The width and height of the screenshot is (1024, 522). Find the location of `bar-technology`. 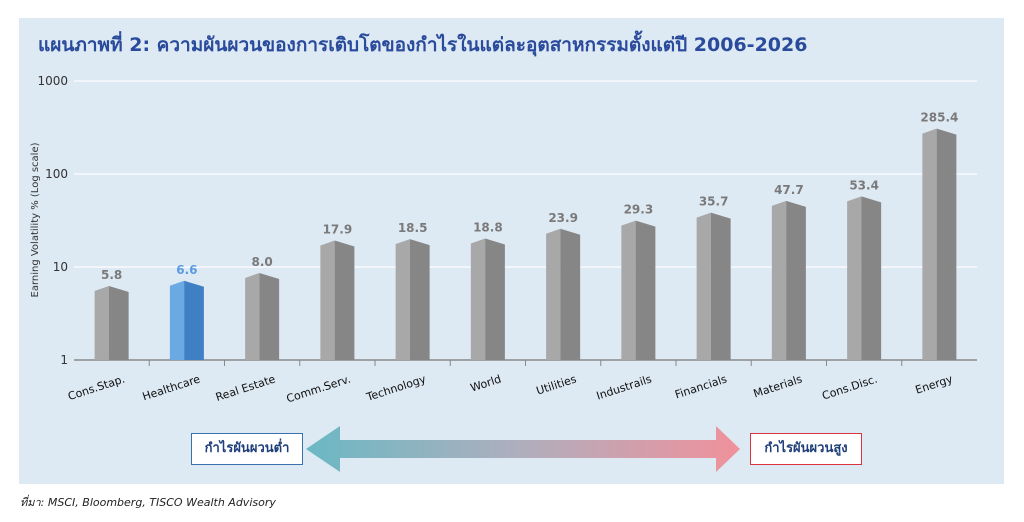

bar-technology is located at coordinates (412, 299).